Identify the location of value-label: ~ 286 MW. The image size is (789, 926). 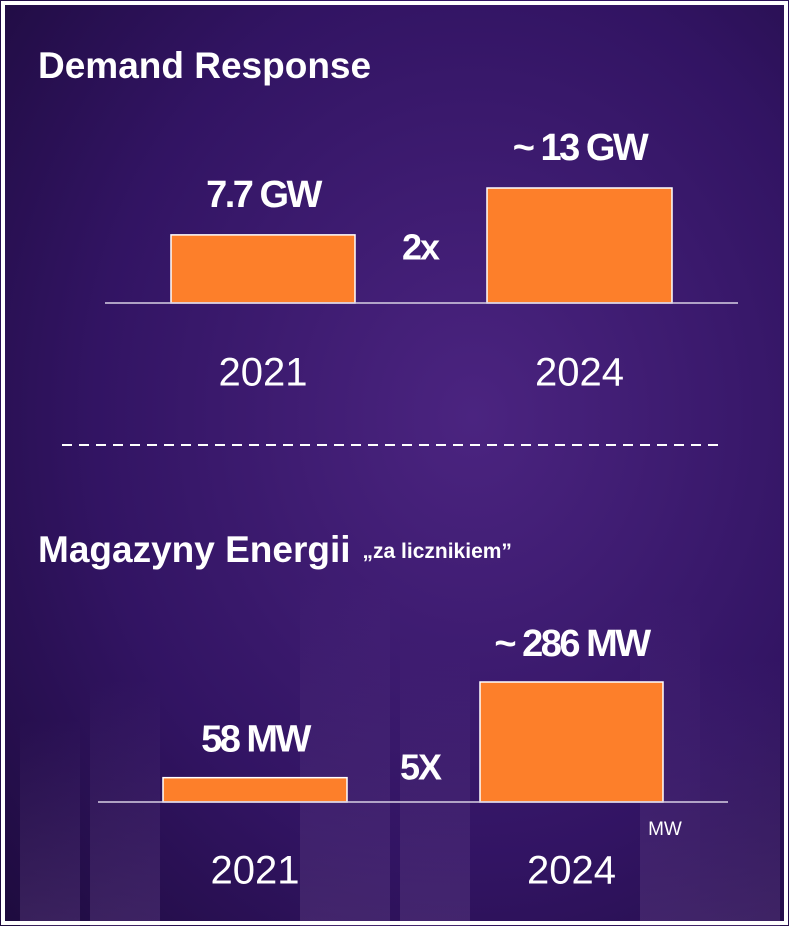
(572, 644).